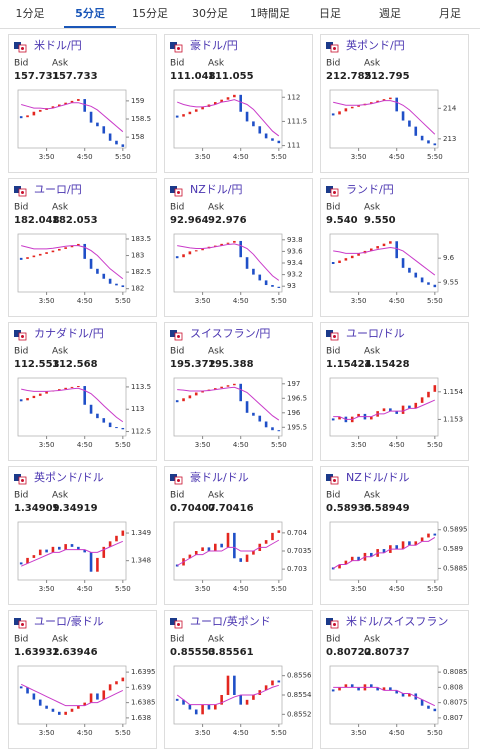  What do you see at coordinates (293, 384) in the screenshot?
I see `y-tick-label: 197` at bounding box center [293, 384].